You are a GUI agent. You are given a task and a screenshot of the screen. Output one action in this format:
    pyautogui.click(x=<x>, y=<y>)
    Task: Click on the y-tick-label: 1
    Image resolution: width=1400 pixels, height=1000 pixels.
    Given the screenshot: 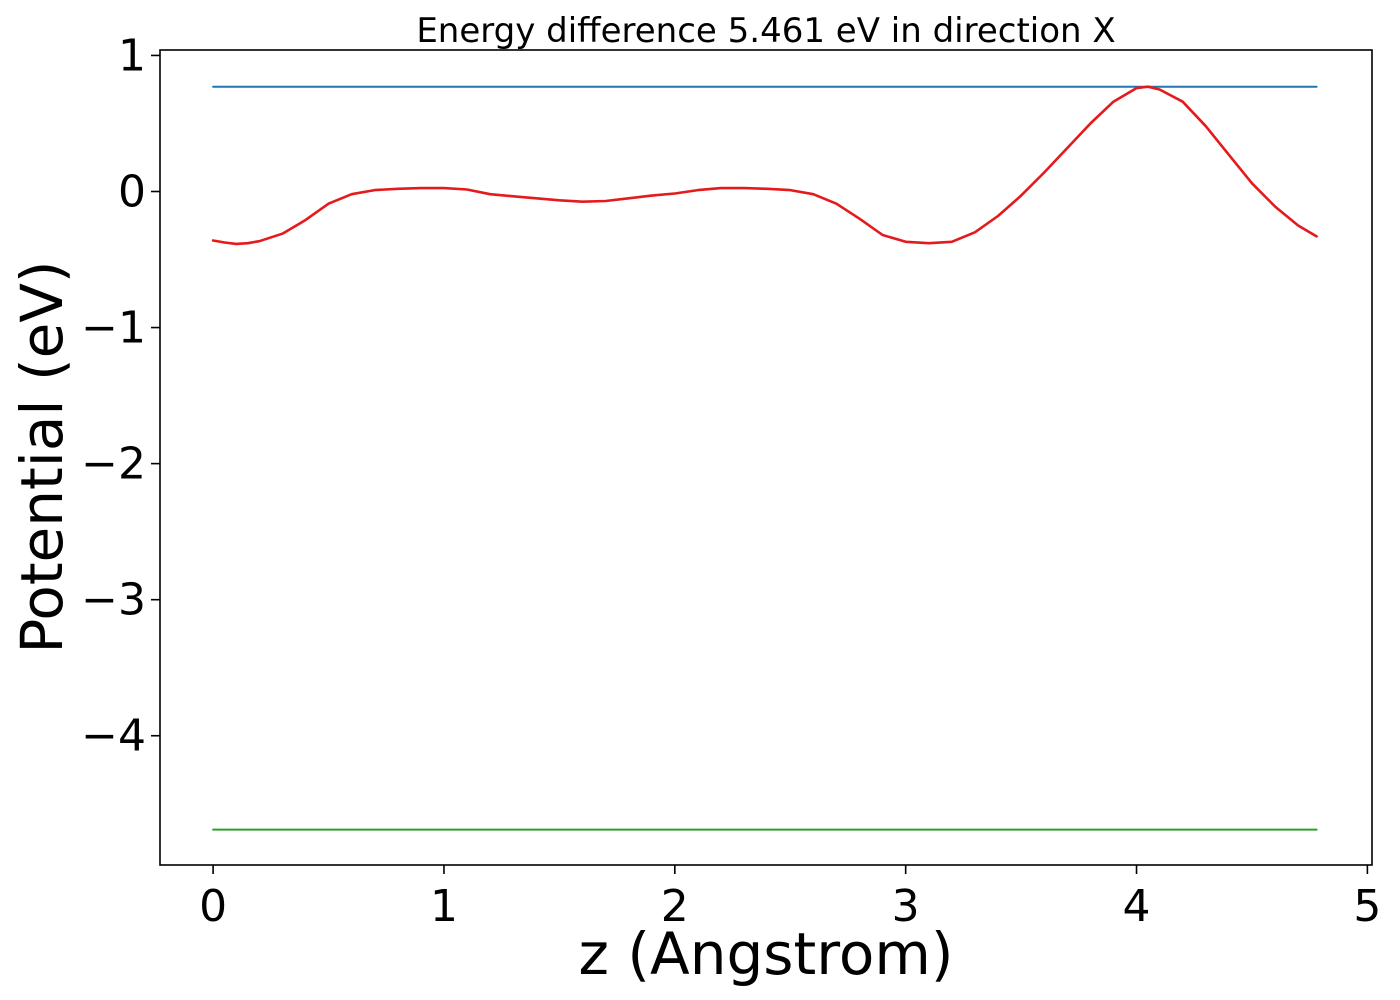 What is the action you would take?
    pyautogui.click(x=132, y=55)
    